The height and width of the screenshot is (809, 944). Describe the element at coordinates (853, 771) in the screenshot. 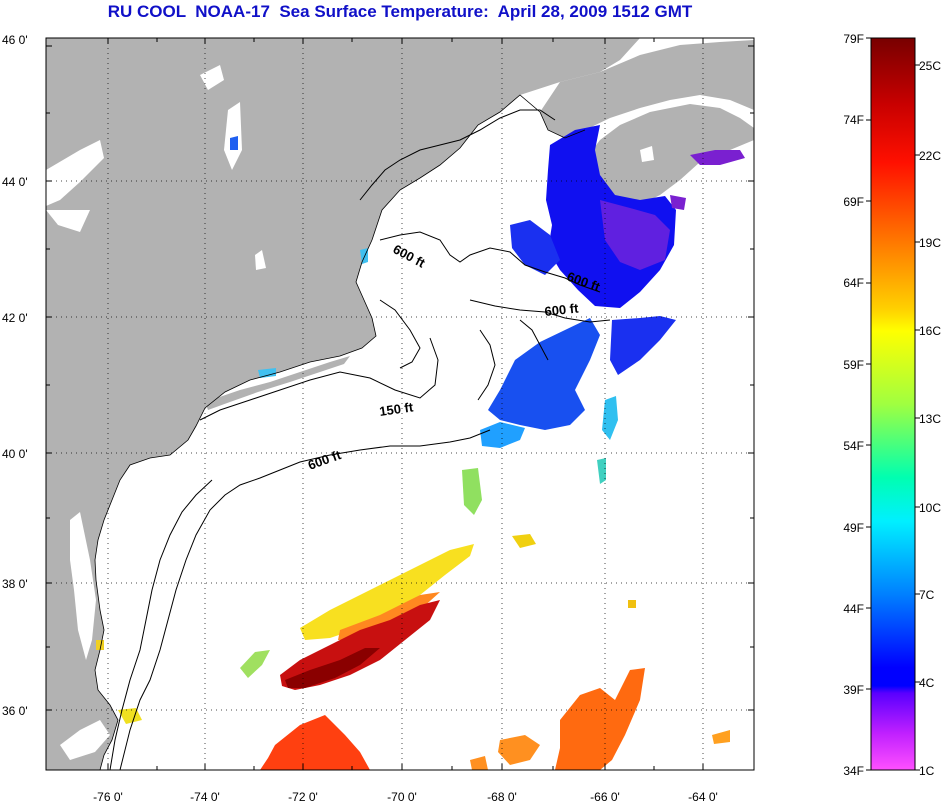

I see `colorbar-f-label: 34F` at that location.